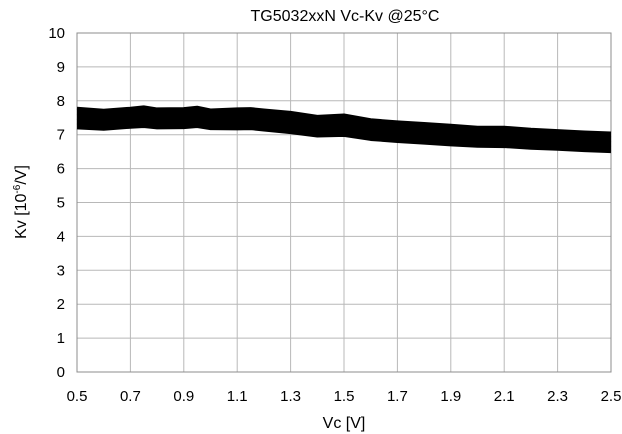 Image resolution: width=622 pixels, height=434 pixels. I want to click on y-axis-label-exponent: -6, so click(17, 188).